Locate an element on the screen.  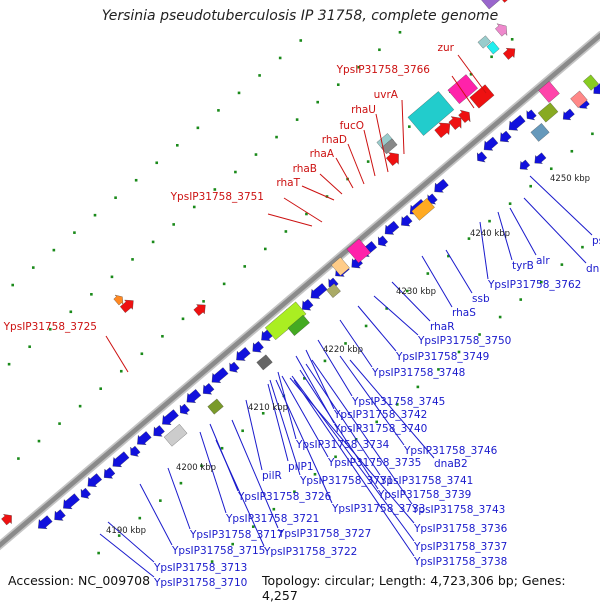
reverse-gene-label: YpsIP31758_3748 is located at coordinates (418, 373).